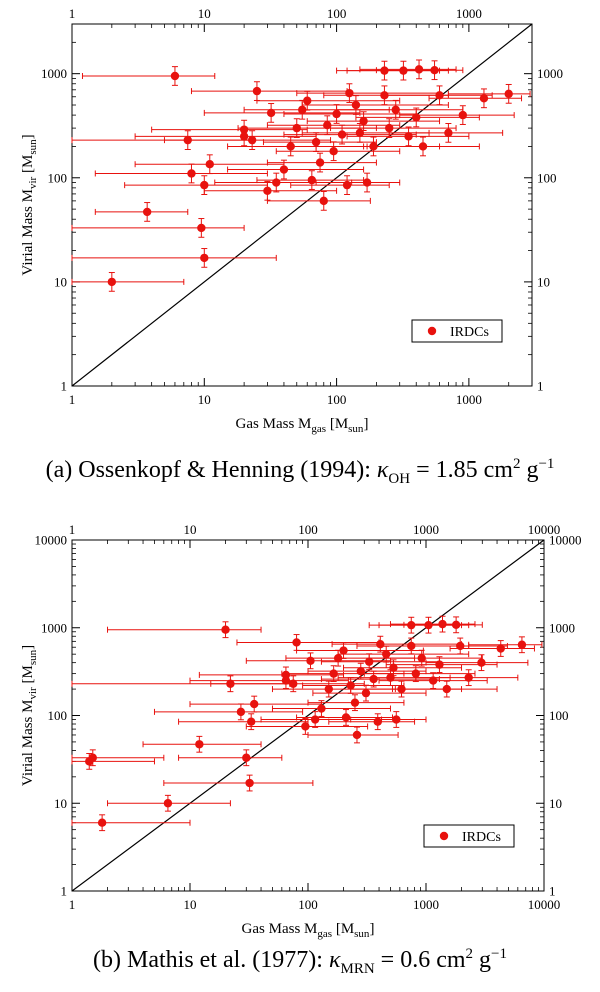  I want to click on chart-a-x-tick-label-bottom: 1000, so click(469, 399).